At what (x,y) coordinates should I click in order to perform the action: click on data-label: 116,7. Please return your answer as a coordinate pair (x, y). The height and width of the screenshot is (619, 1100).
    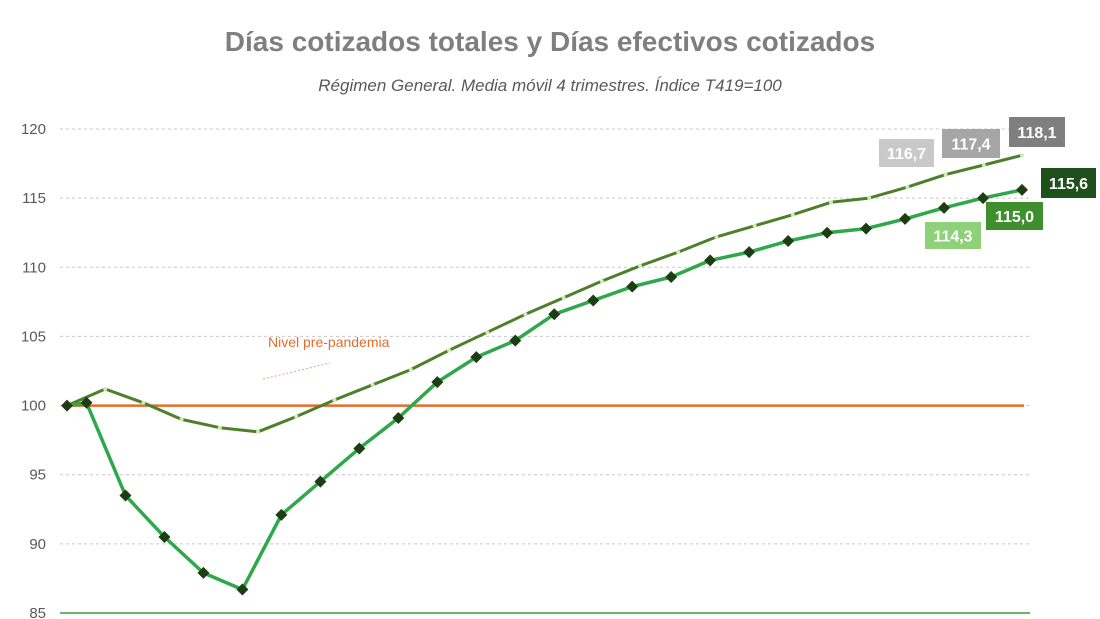
    Looking at the image, I should click on (906, 154).